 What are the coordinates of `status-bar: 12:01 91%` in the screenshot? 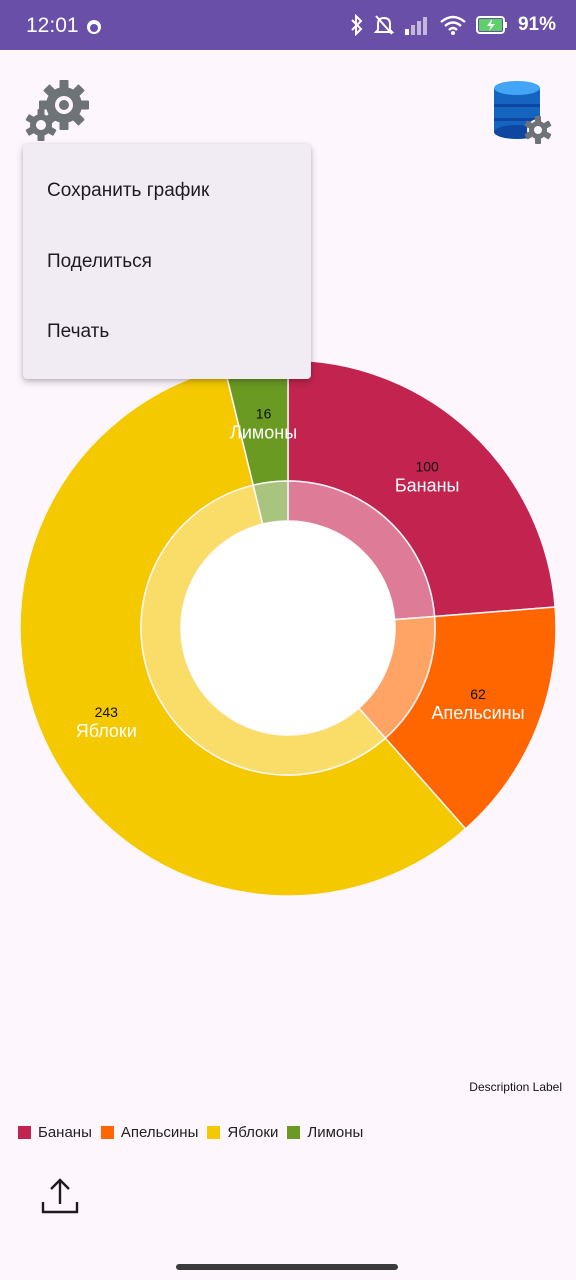 It's located at (288, 25).